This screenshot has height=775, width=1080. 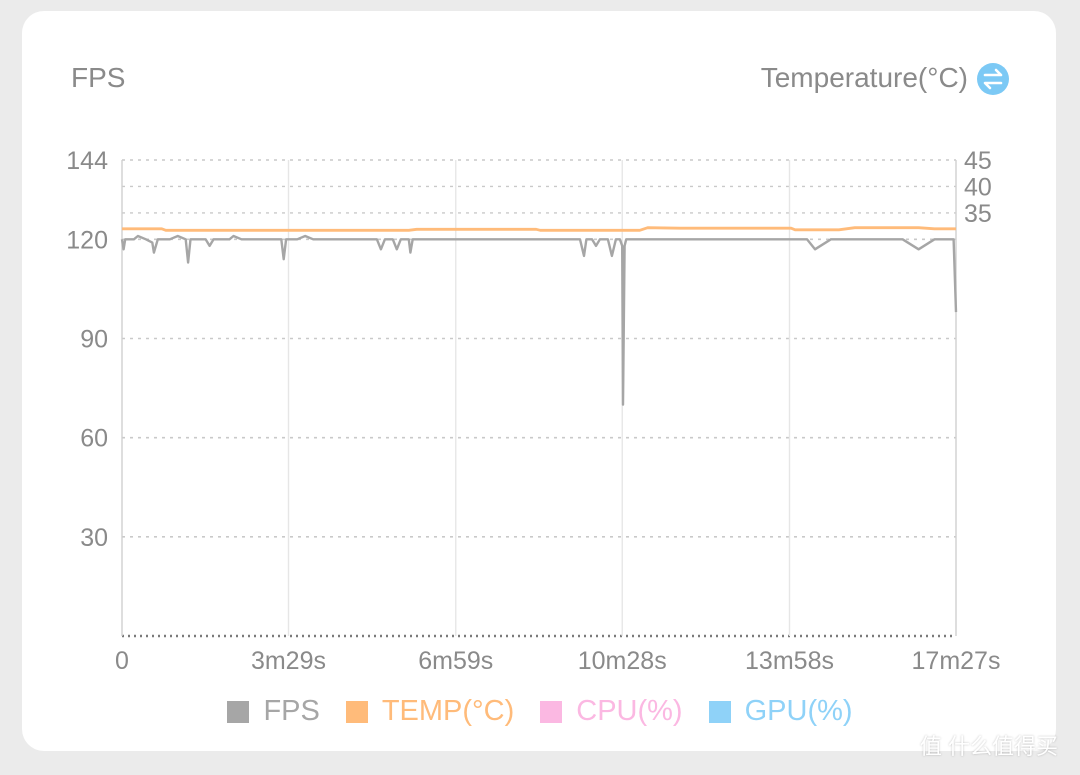 I want to click on y-left-tick-label: 30, so click(x=94, y=538).